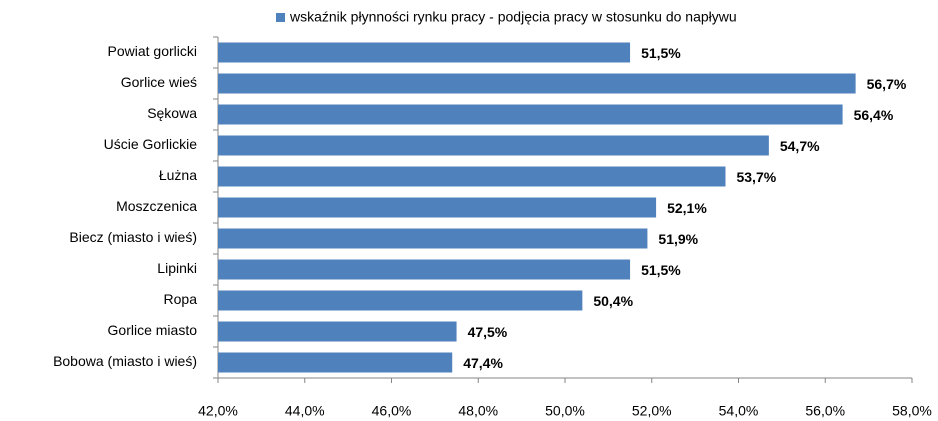 The image size is (938, 421). I want to click on value-label: 51,9%, so click(678, 239).